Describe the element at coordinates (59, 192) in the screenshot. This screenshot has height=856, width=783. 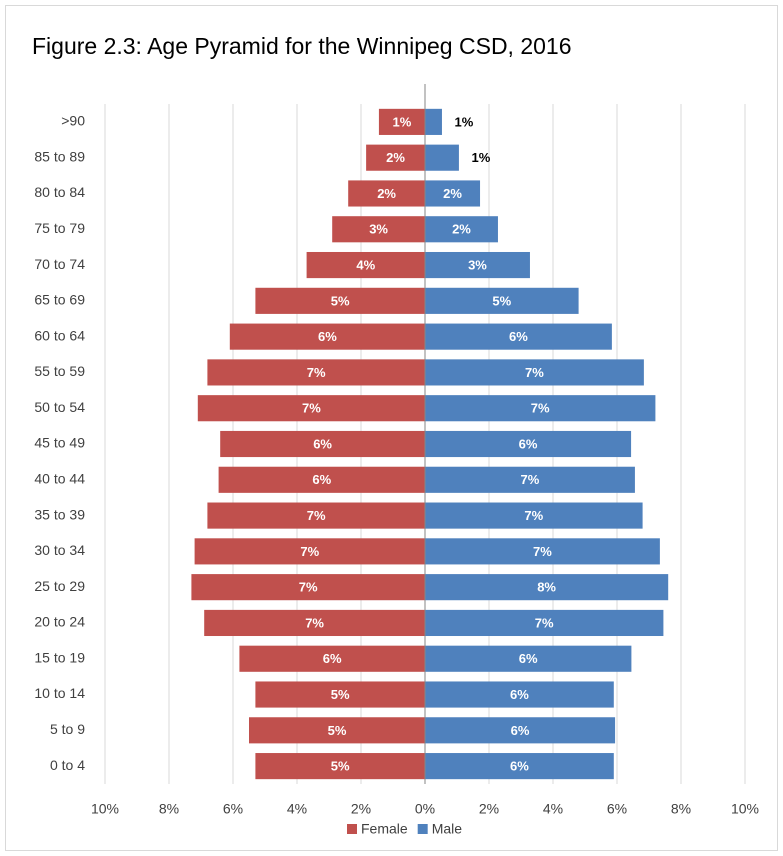
I see `y-tick-label: 80 to 84` at that location.